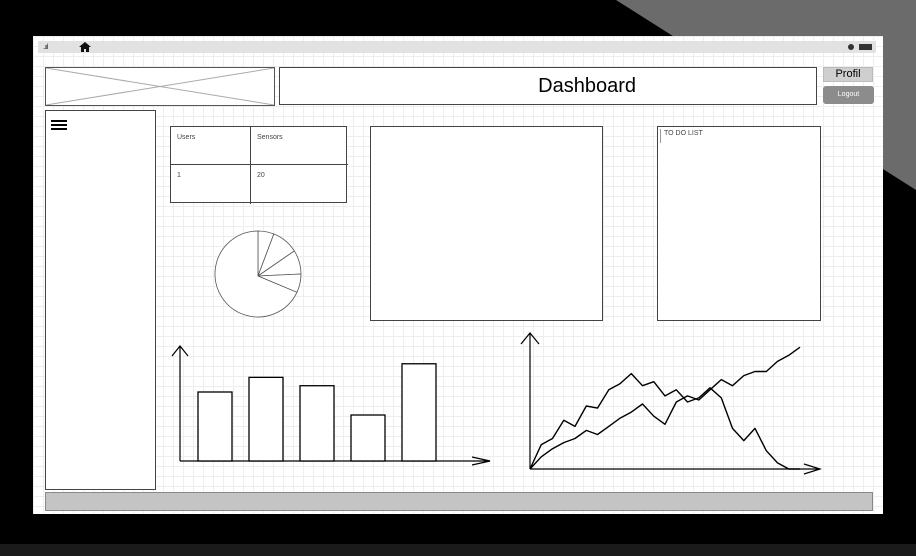 This screenshot has height=556, width=916. What do you see at coordinates (457, 47) in the screenshot?
I see `status-bar: ..ııl` at bounding box center [457, 47].